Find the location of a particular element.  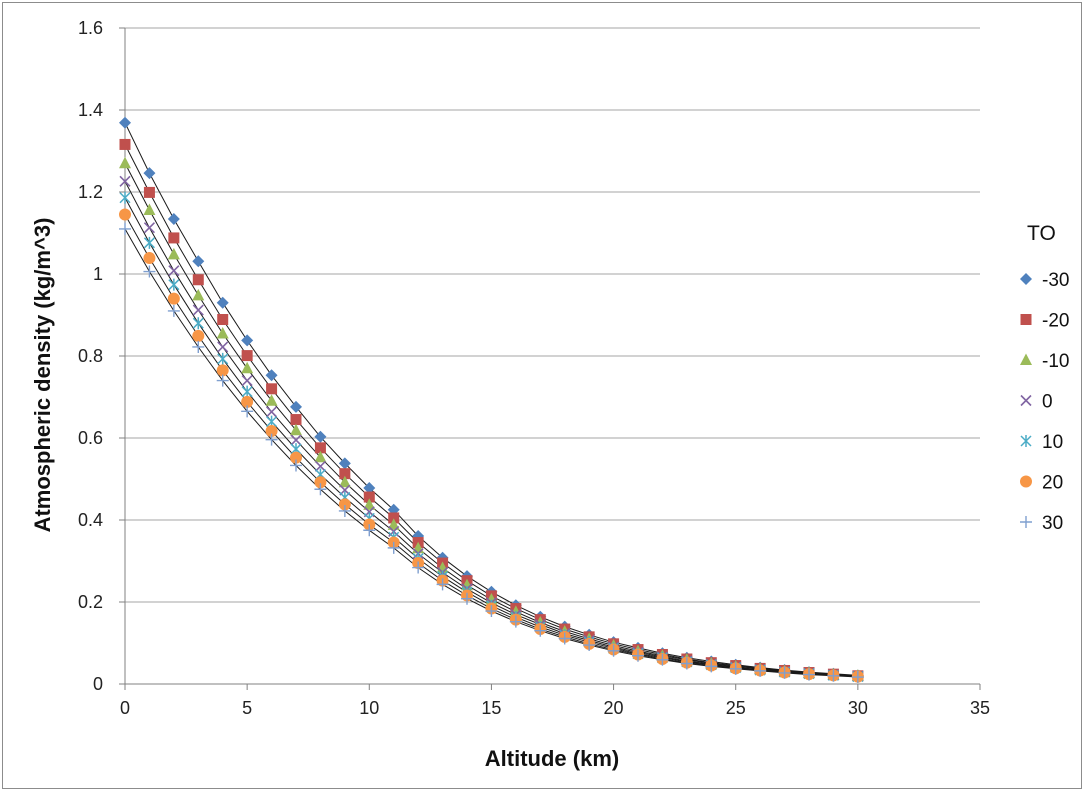

y-tick-label: 0.6 is located at coordinates (90, 438).